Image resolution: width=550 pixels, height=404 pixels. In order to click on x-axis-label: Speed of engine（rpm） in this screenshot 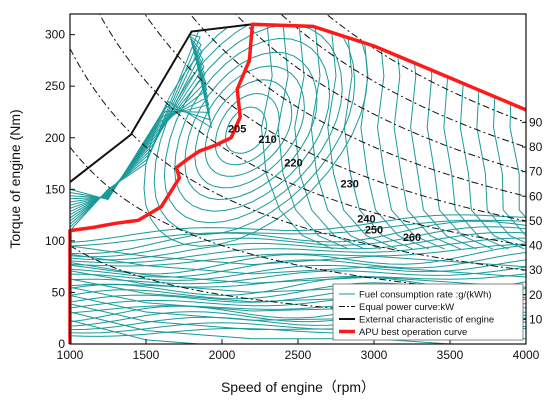, I will do `click(298, 387)`.